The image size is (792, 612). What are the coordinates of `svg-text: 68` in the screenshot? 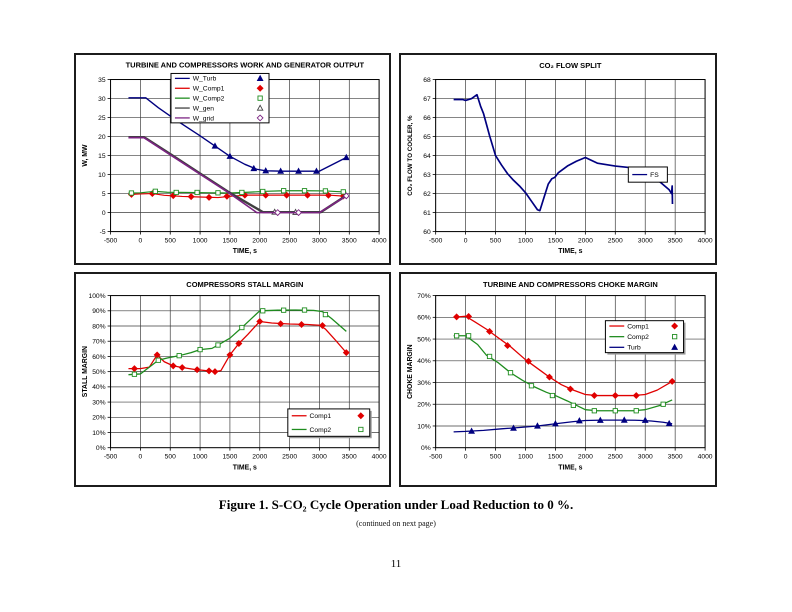 It's located at (427, 80).